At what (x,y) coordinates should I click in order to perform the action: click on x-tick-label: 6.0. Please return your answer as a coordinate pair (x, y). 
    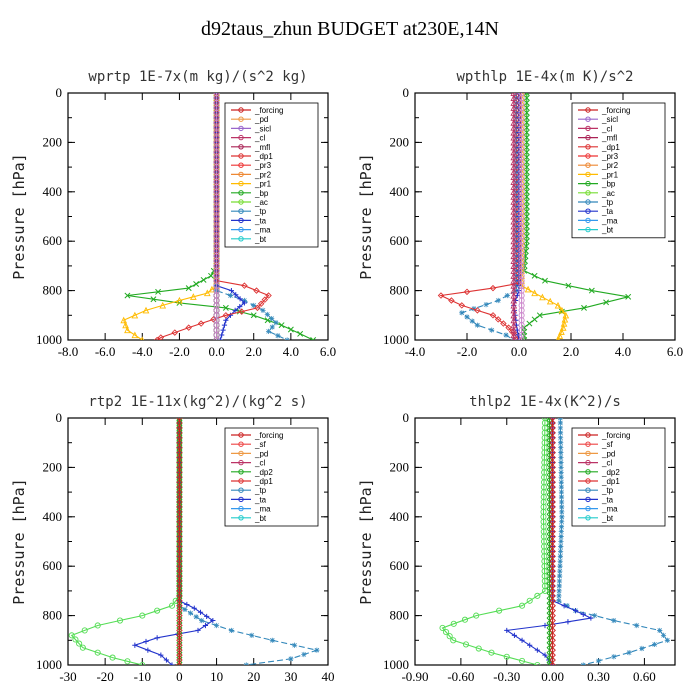
    Looking at the image, I should click on (675, 351).